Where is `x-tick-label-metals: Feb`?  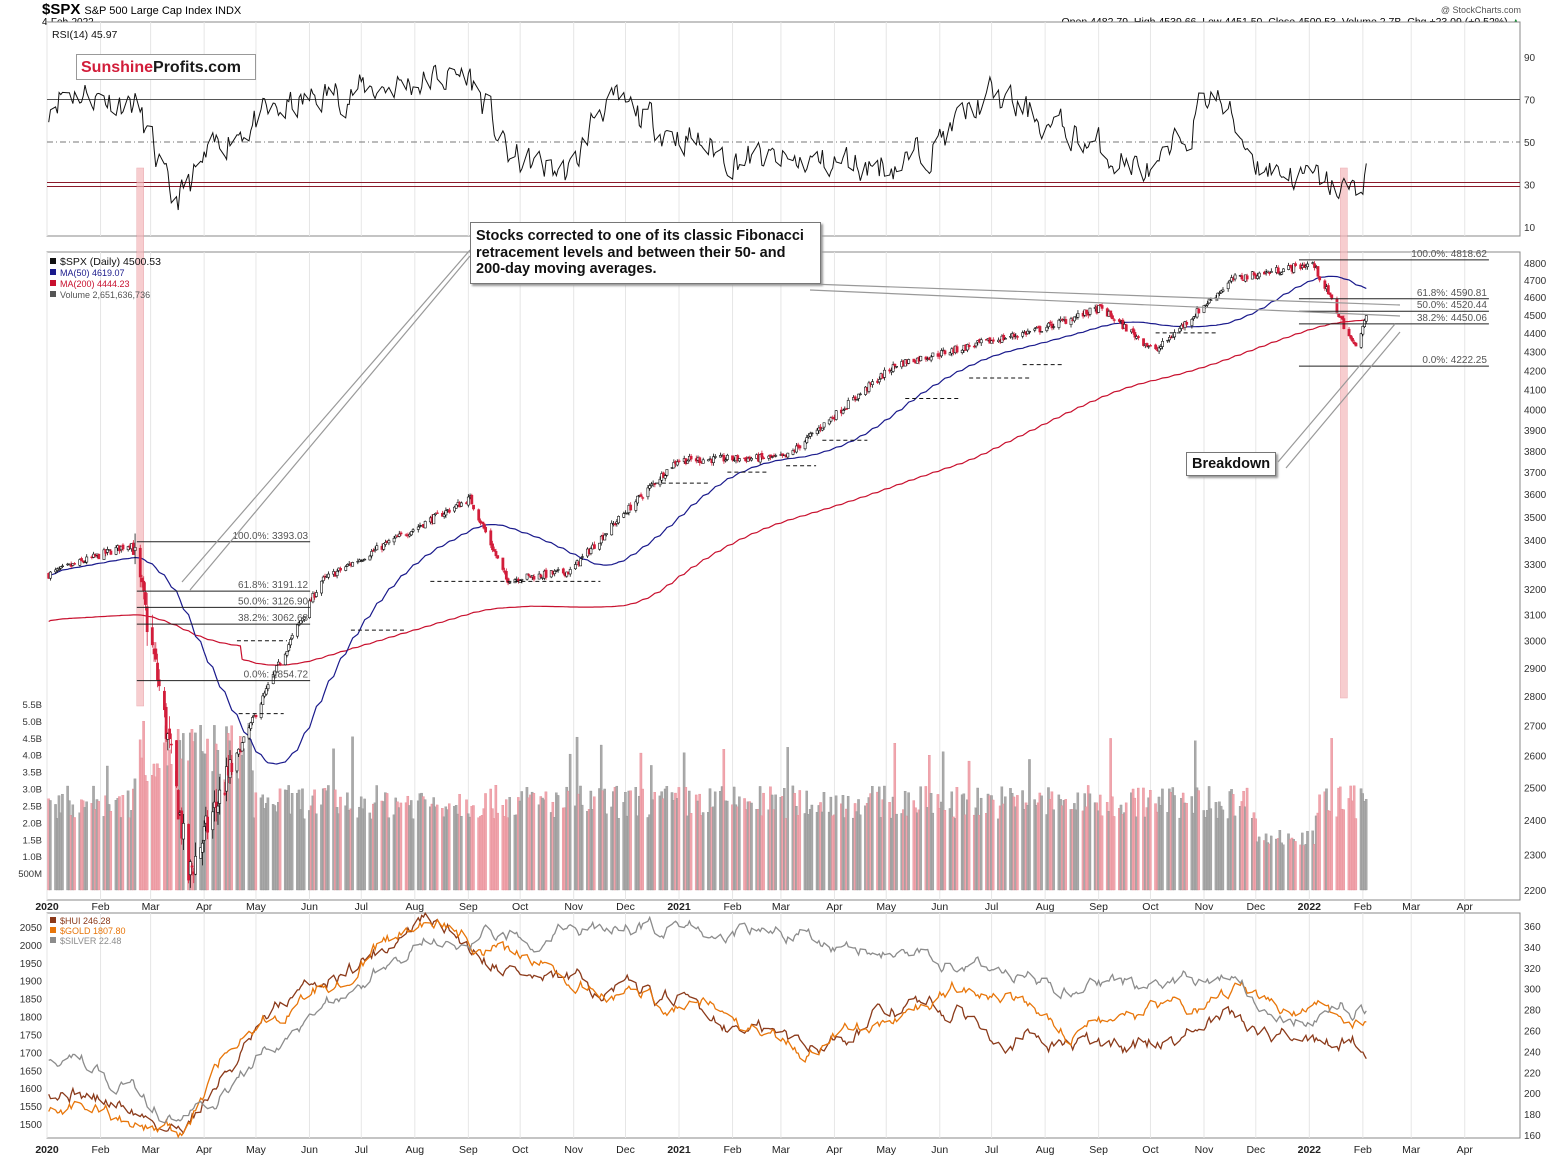
x-tick-label-metals: Feb is located at coordinates (100, 1150).